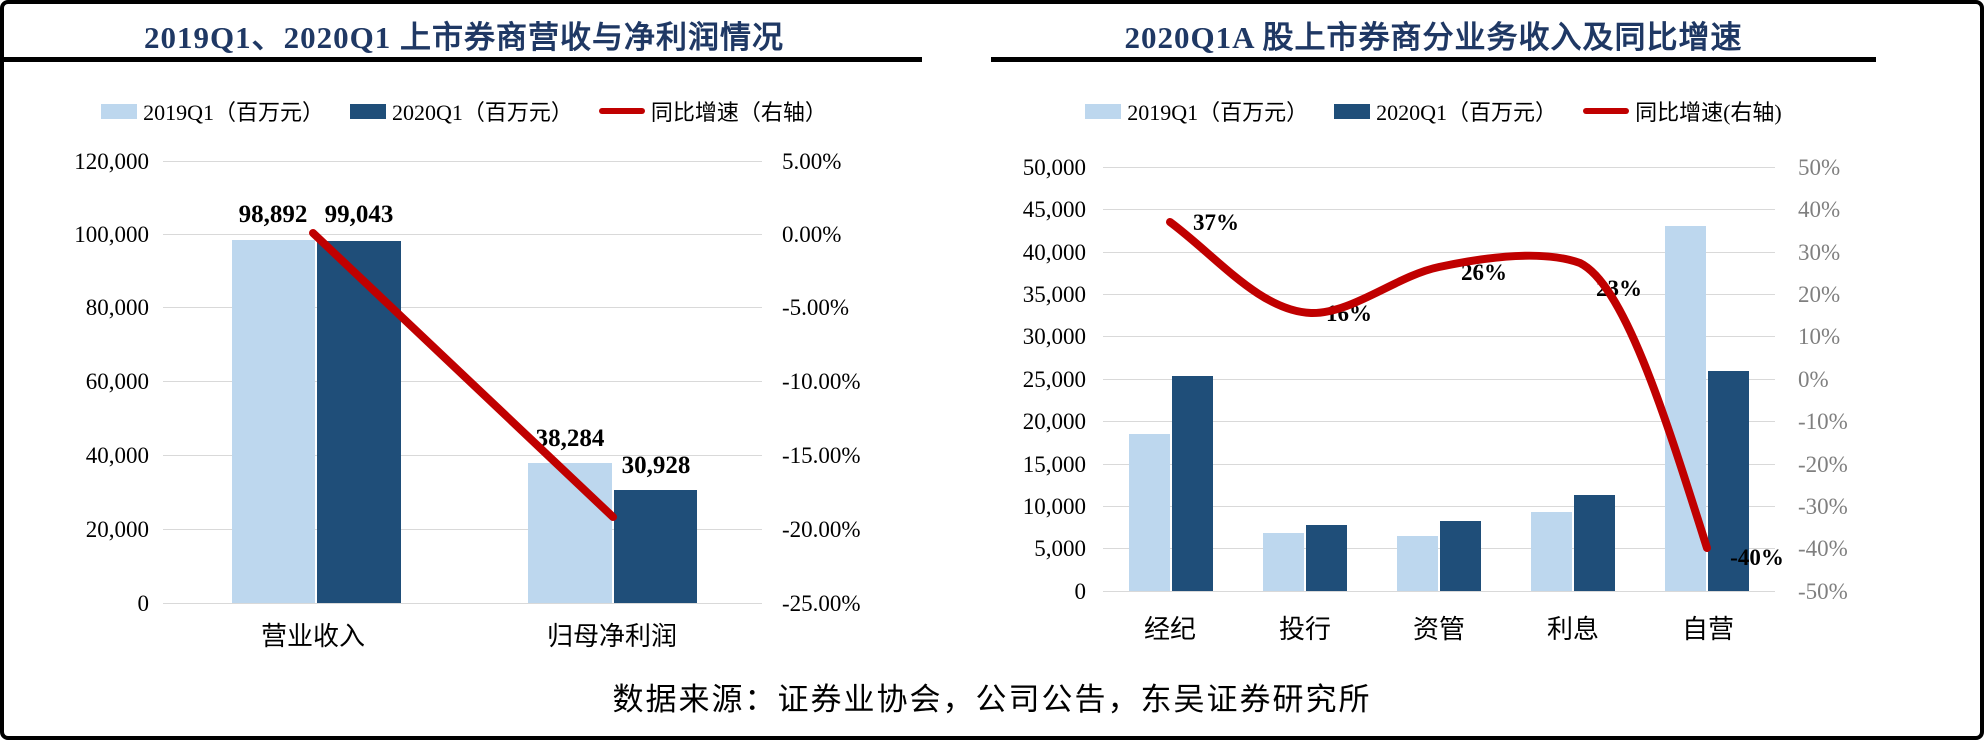 The image size is (1984, 740). Describe the element at coordinates (1433, 37) in the screenshot. I see `right-chart-title: 2020Q1A 股上市券商分业务收入及同比增速` at that location.